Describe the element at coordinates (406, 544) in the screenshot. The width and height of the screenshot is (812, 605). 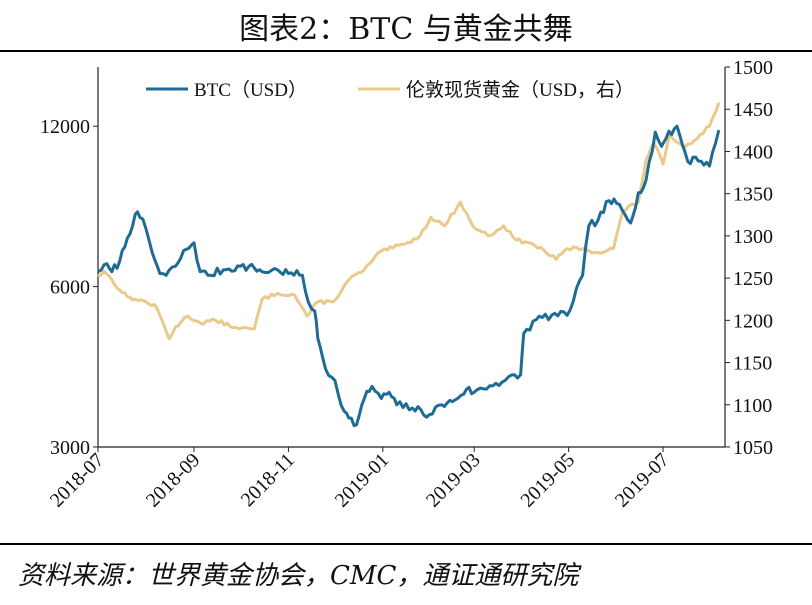
I see `source-divider` at that location.